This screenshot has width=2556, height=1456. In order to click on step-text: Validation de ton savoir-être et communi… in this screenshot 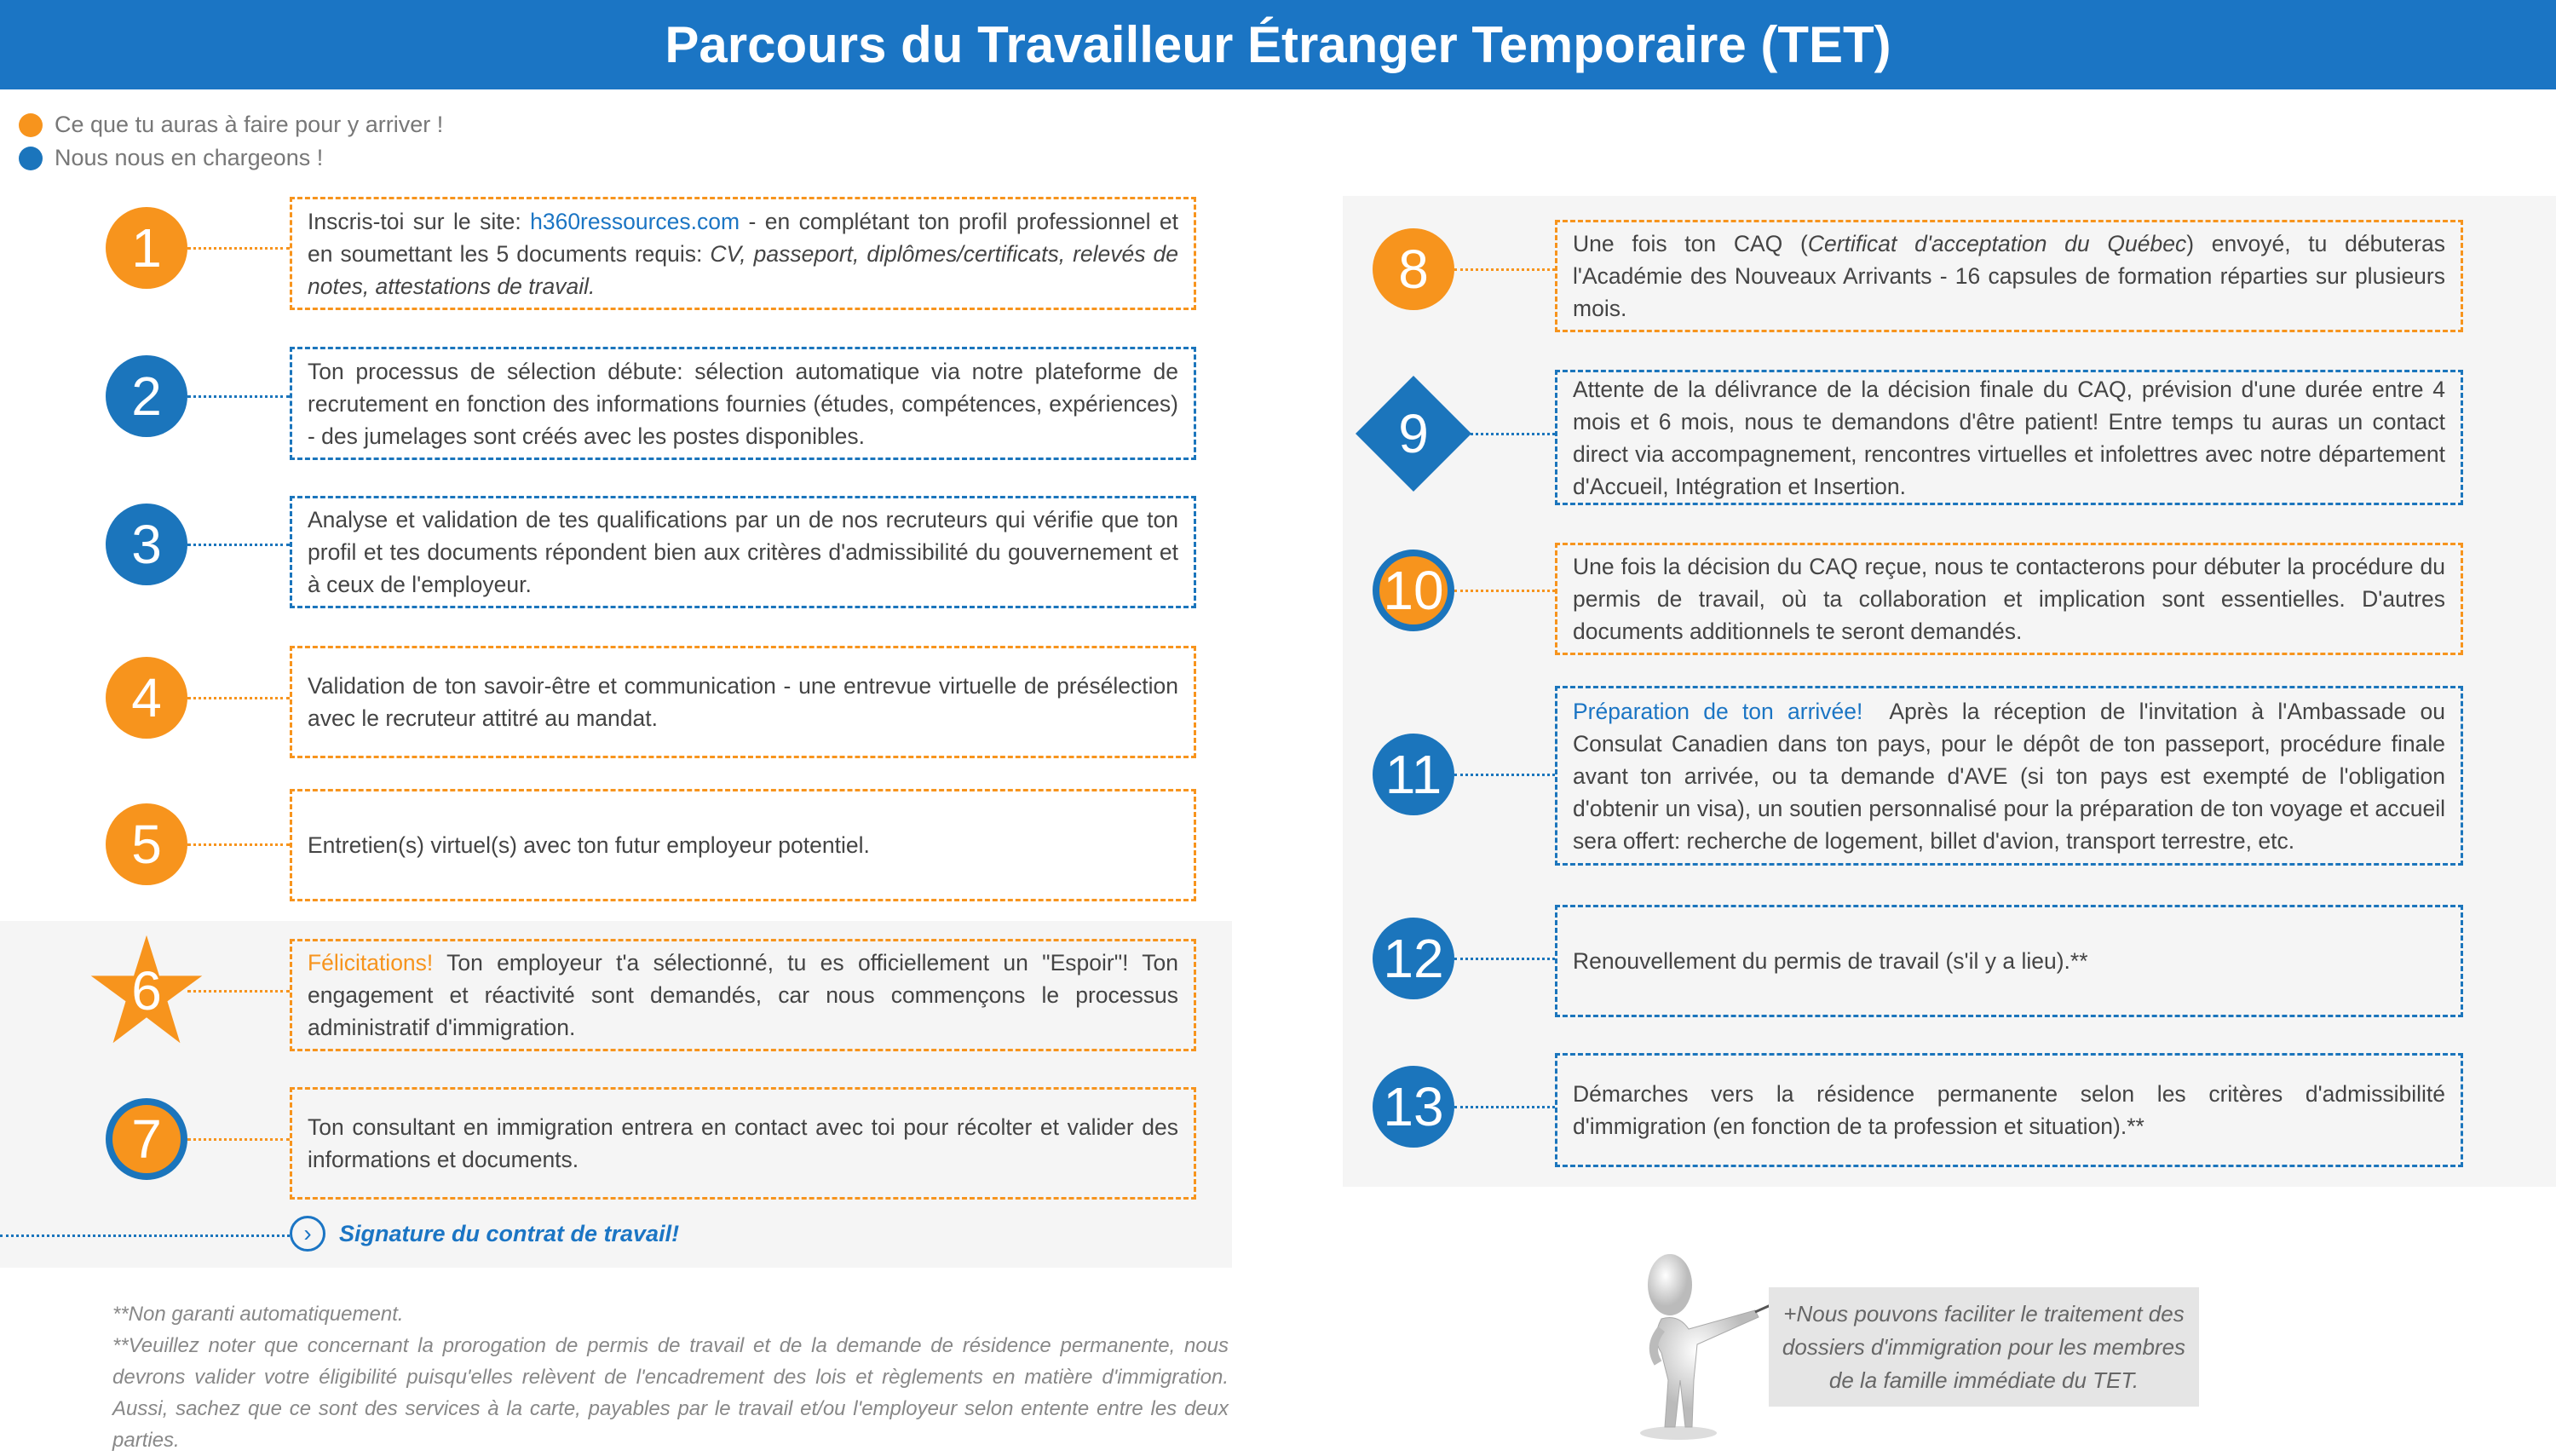, I will do `click(743, 702)`.